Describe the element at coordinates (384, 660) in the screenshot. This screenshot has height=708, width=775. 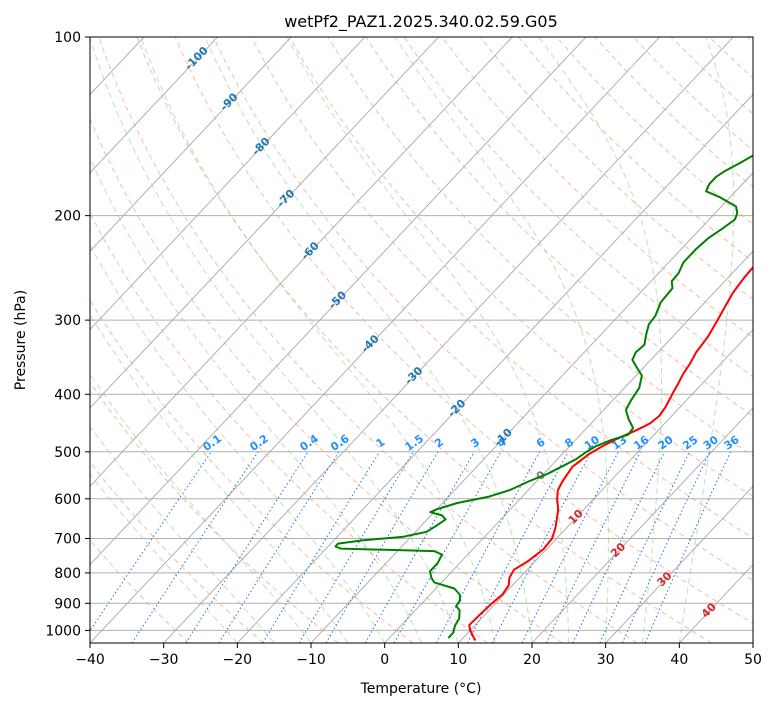
I see `x-tick-label: 0` at that location.